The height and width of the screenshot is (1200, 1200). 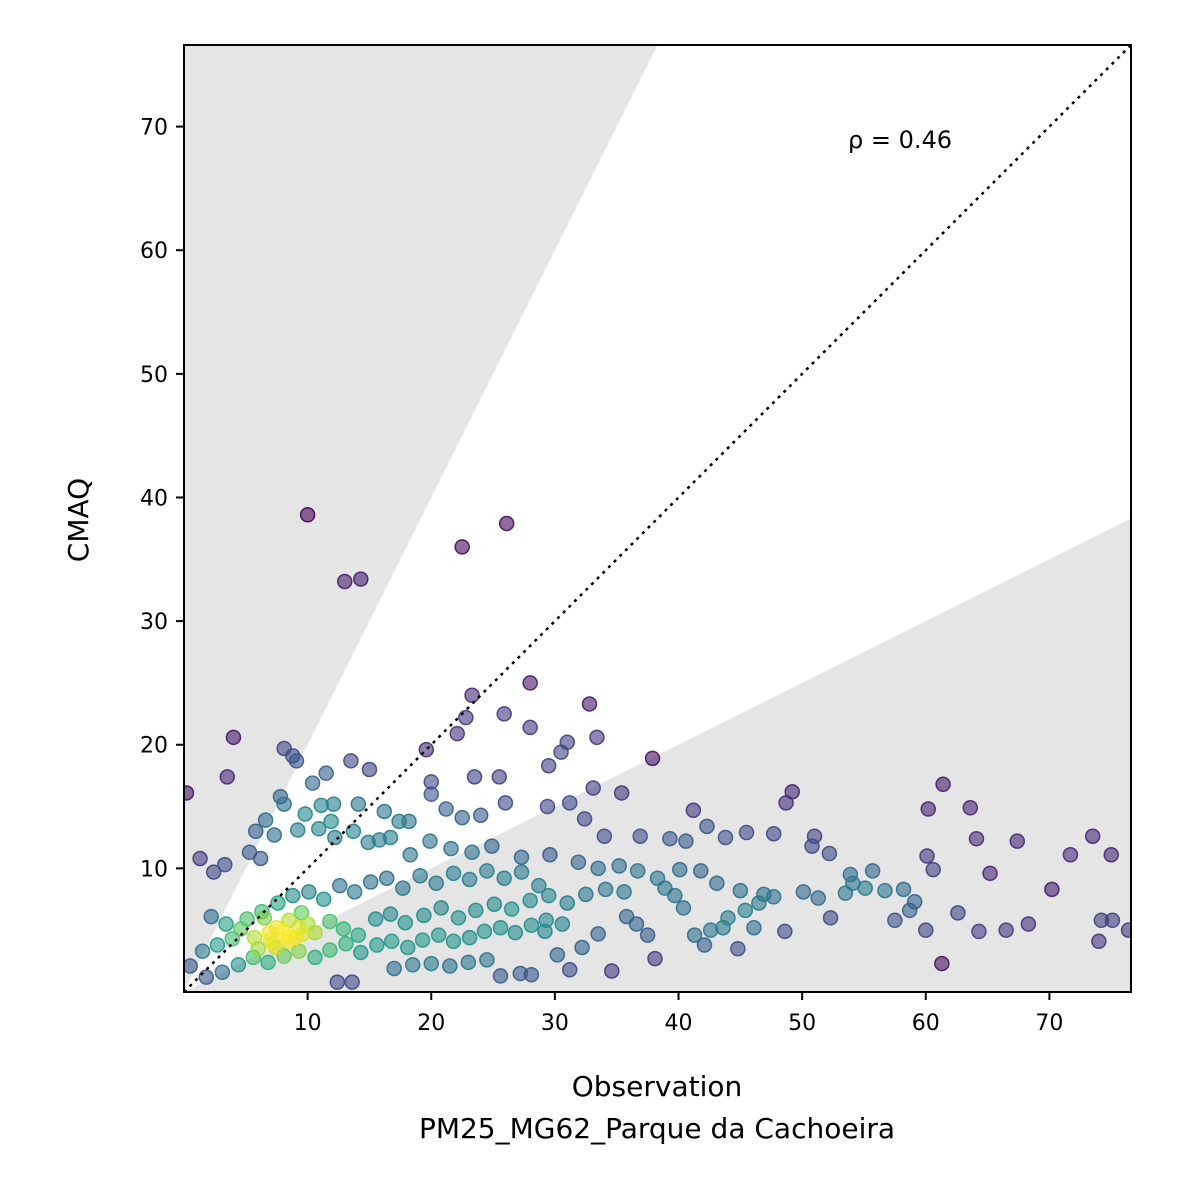 What do you see at coordinates (802, 1023) in the screenshot?
I see `x-tick-label: 50` at bounding box center [802, 1023].